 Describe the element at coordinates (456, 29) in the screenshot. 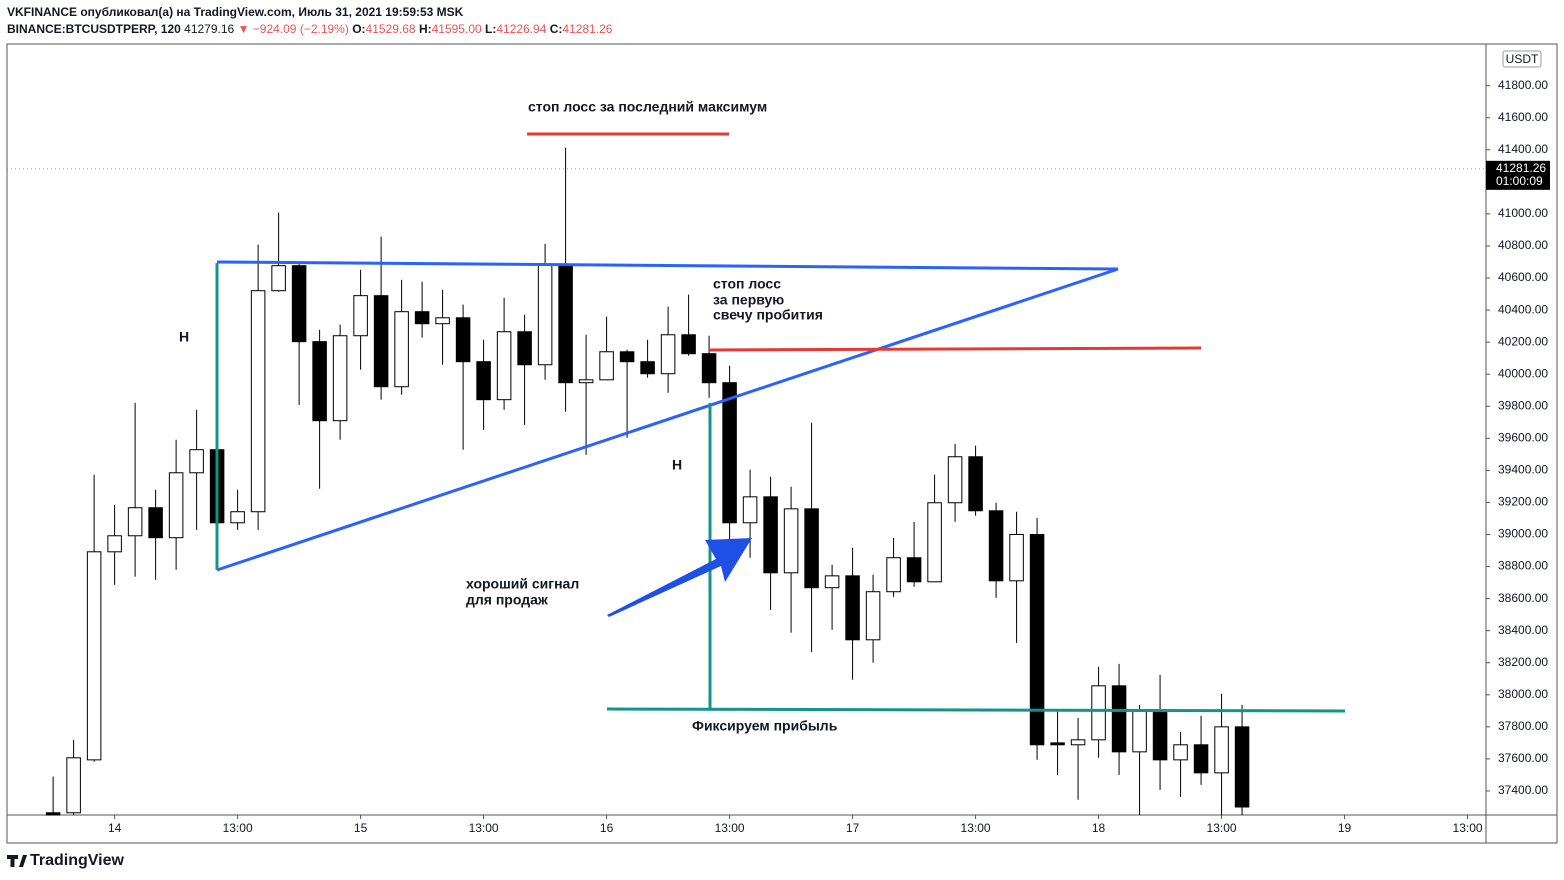

I see `h: 41595.00` at that location.